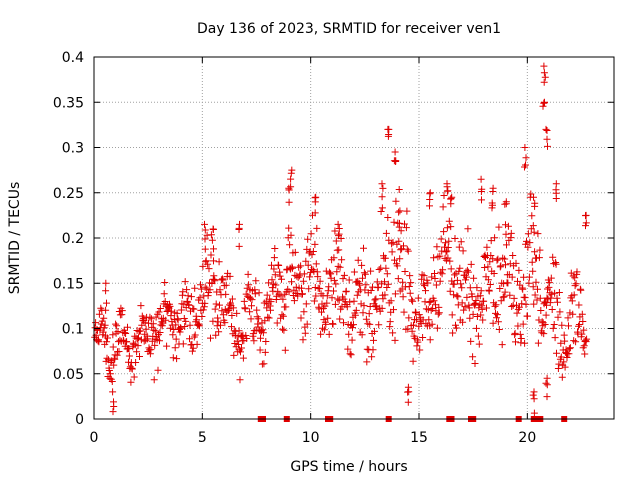 This screenshot has width=640, height=480. Describe the element at coordinates (68, 103) in the screenshot. I see `y-tick-label: 0.35` at that location.